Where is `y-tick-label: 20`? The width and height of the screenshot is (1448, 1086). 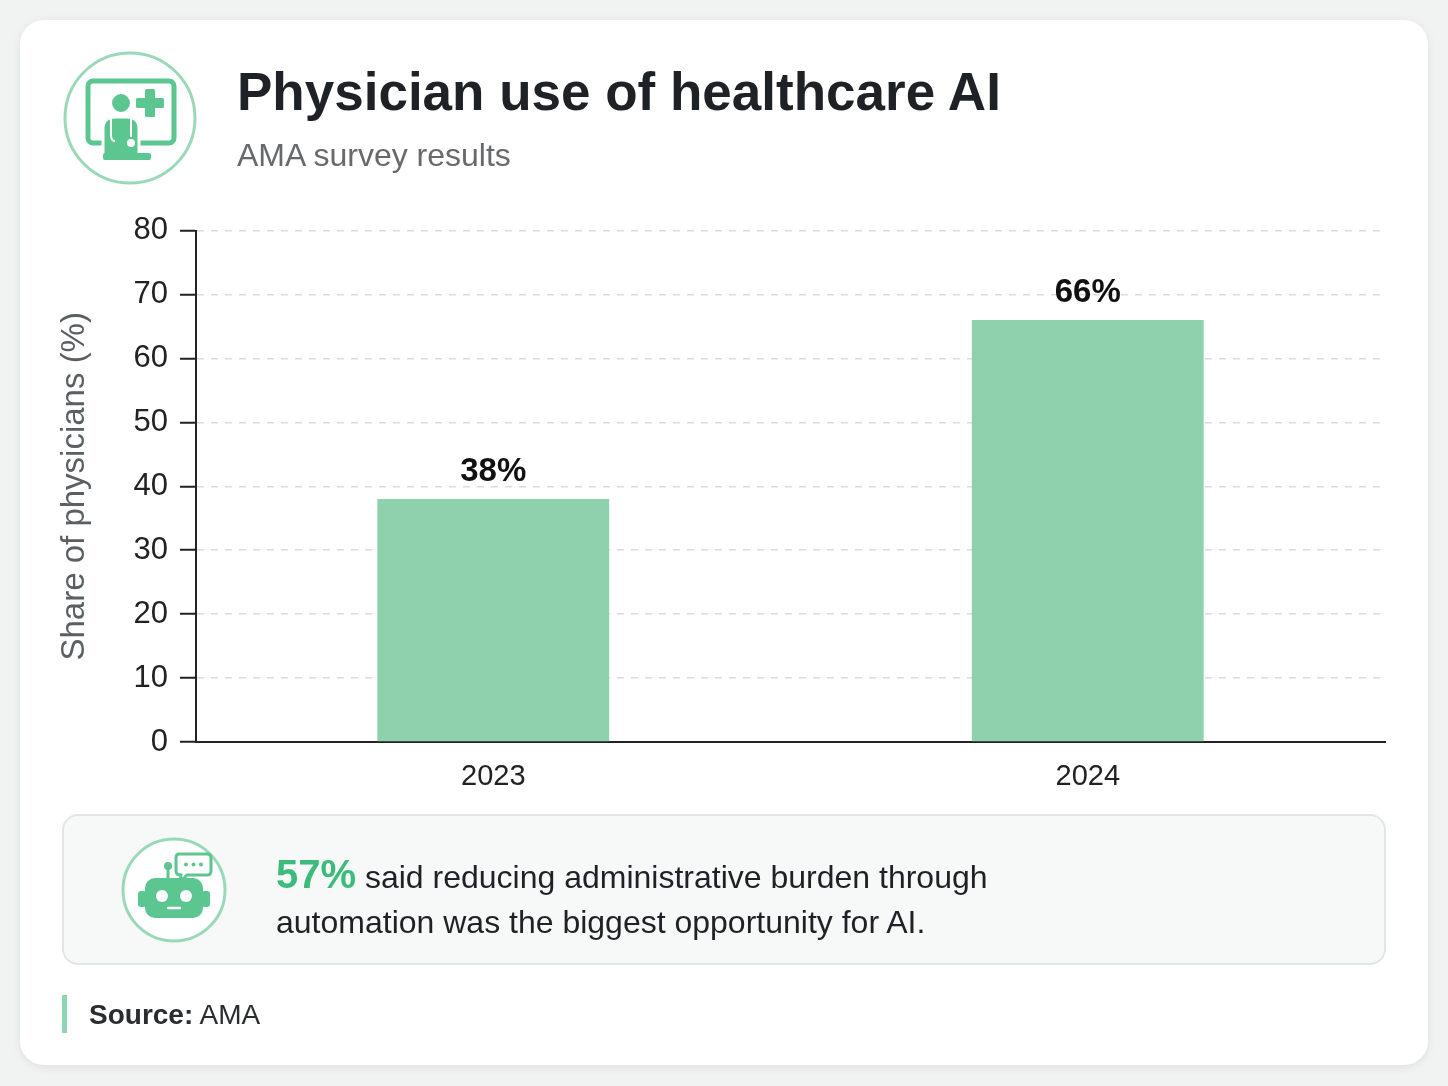
y-tick-label: 20 is located at coordinates (150, 612).